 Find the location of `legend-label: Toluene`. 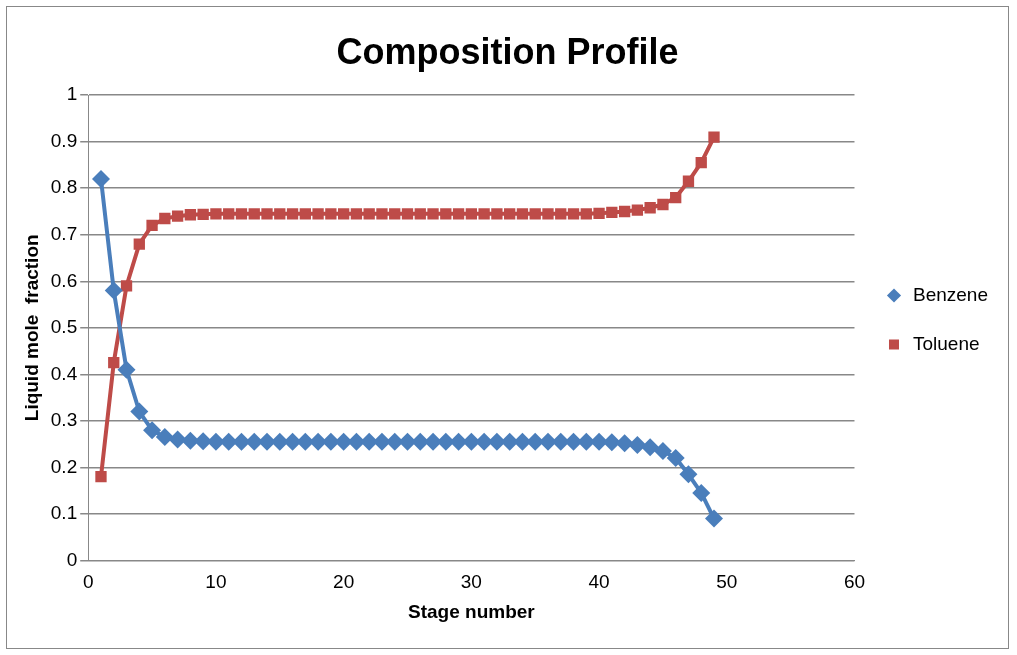

legend-label: Toluene is located at coordinates (946, 343).